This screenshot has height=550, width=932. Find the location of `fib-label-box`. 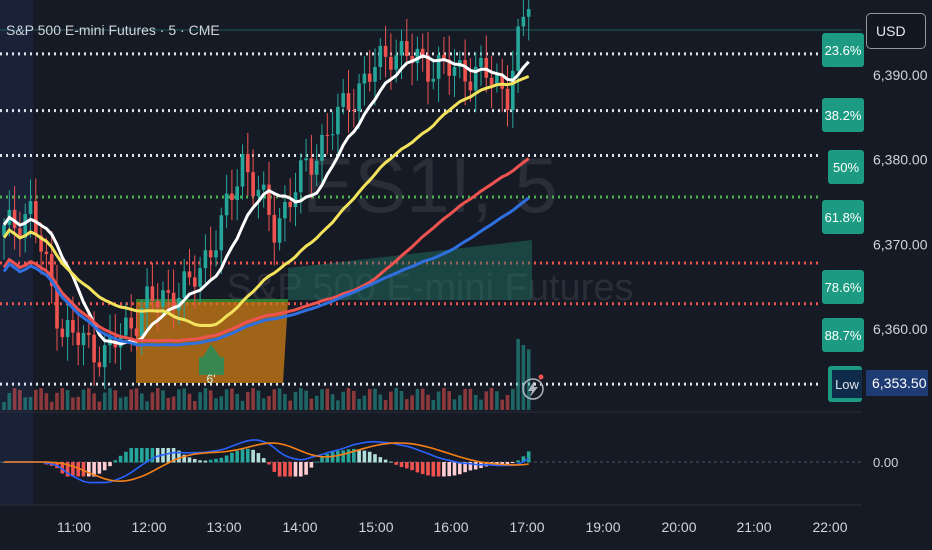

fib-label-box is located at coordinates (843, 115).